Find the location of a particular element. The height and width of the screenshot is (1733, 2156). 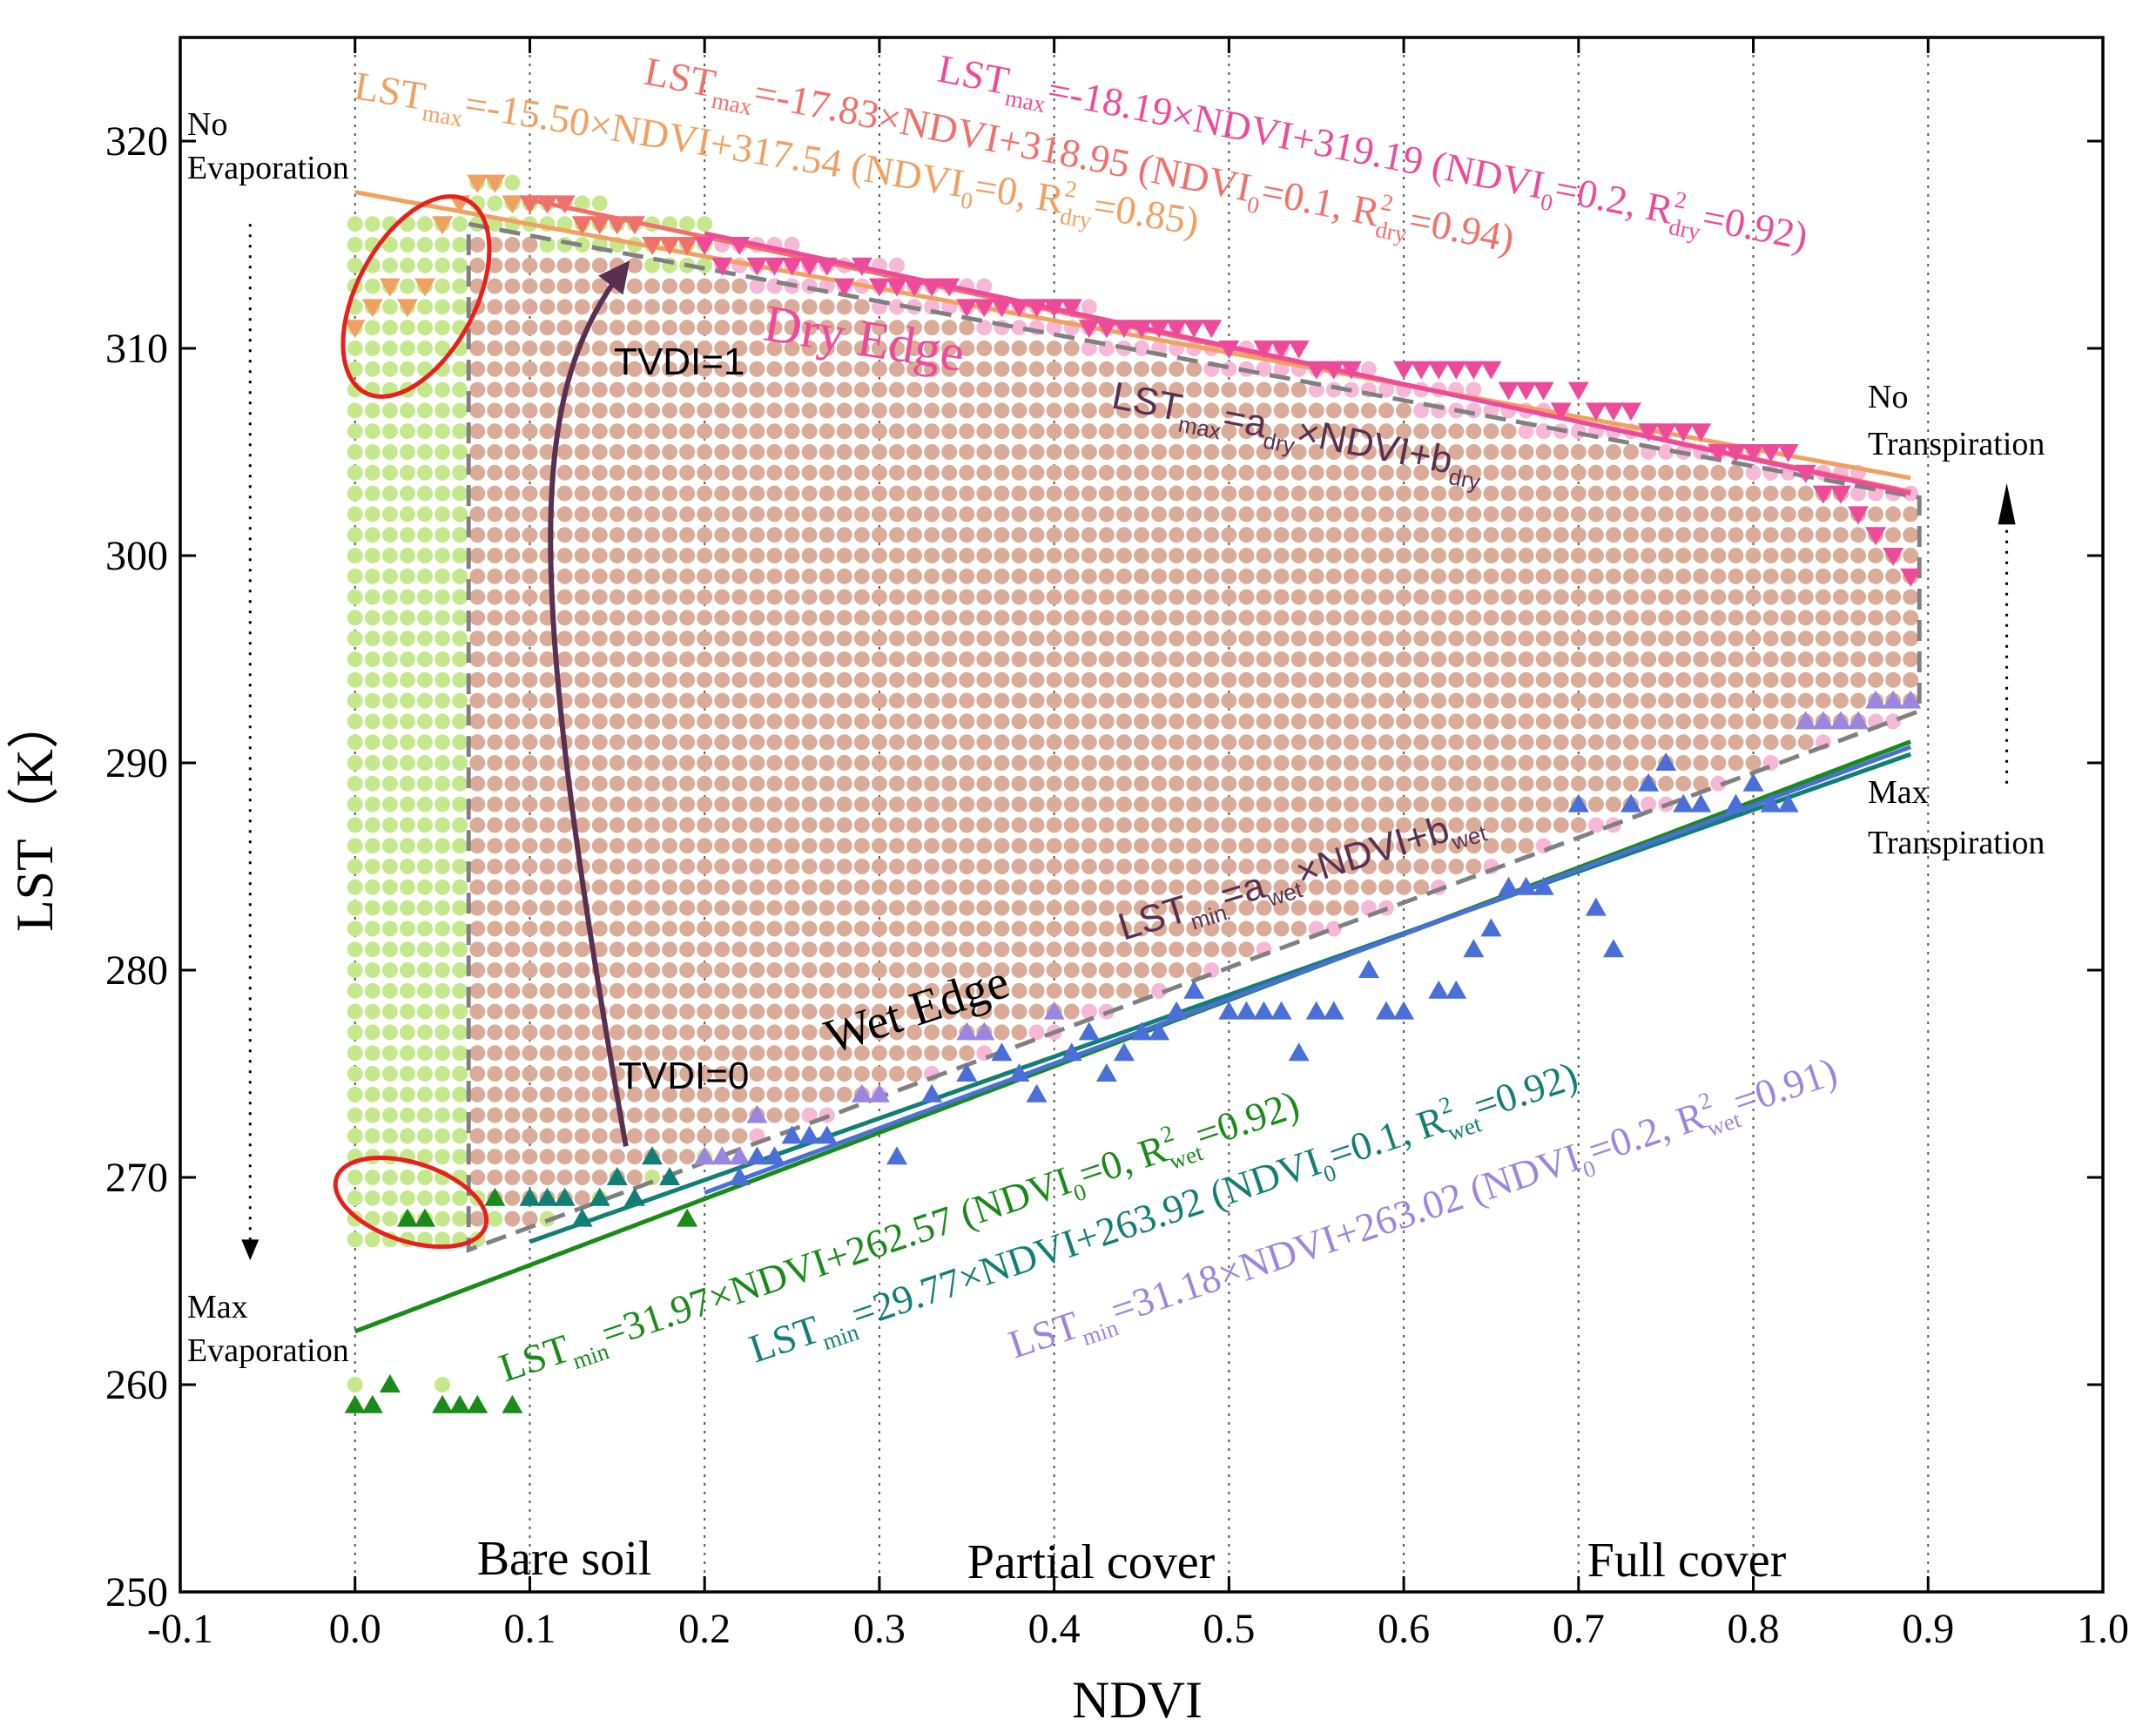

zone-bare-soil: Bare soil is located at coordinates (564, 1559).